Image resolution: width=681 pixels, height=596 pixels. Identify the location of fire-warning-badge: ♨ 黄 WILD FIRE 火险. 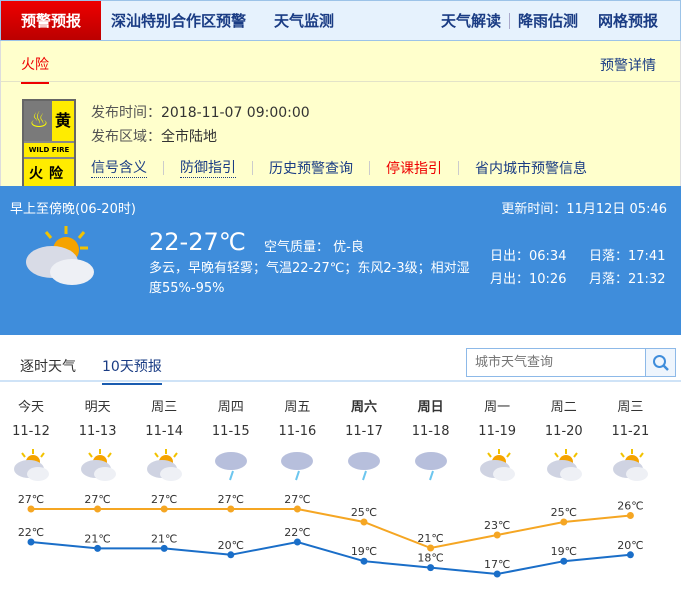
(49, 145).